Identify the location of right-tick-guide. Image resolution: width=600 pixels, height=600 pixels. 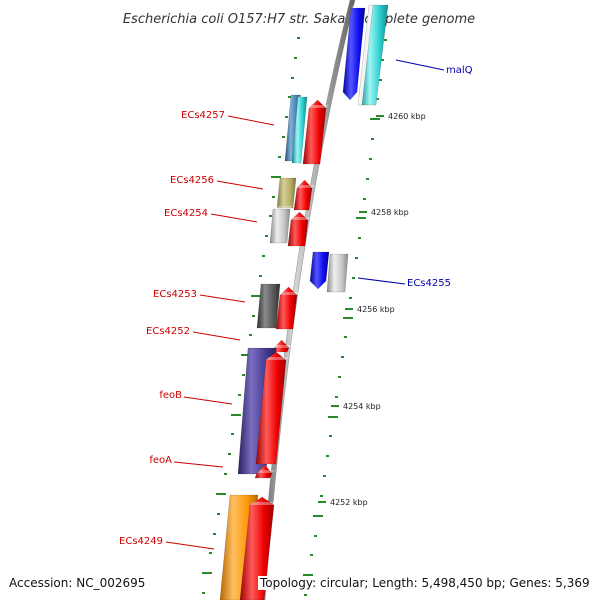
(345, 317).